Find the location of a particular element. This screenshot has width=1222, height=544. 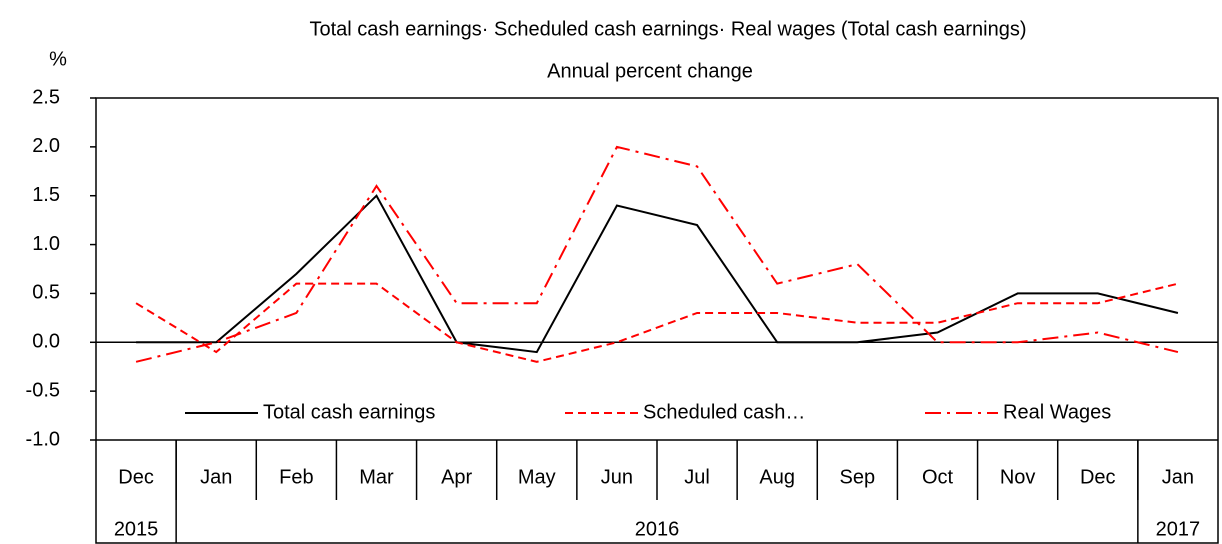

legend-label: Total cash earnings is located at coordinates (349, 412).